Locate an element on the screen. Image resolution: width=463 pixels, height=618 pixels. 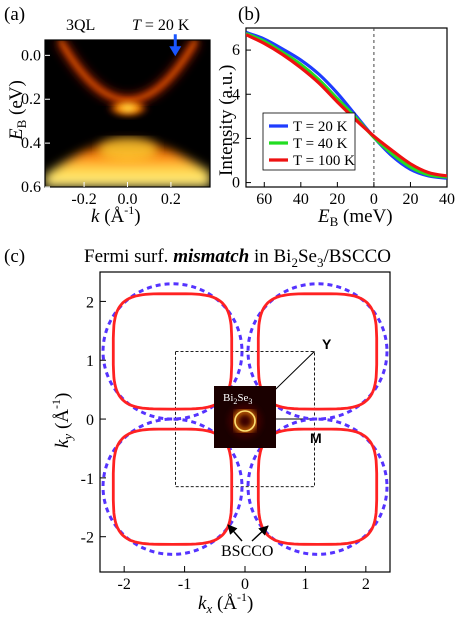
blue-arrow is located at coordinates (175, 45).